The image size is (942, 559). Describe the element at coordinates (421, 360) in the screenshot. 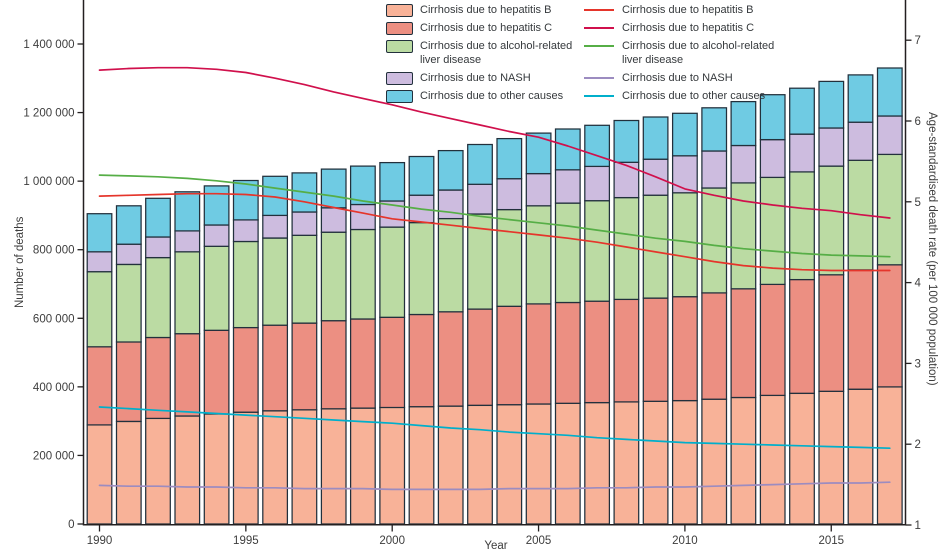

I see `bar-segment-2001-hepatitis-c` at that location.